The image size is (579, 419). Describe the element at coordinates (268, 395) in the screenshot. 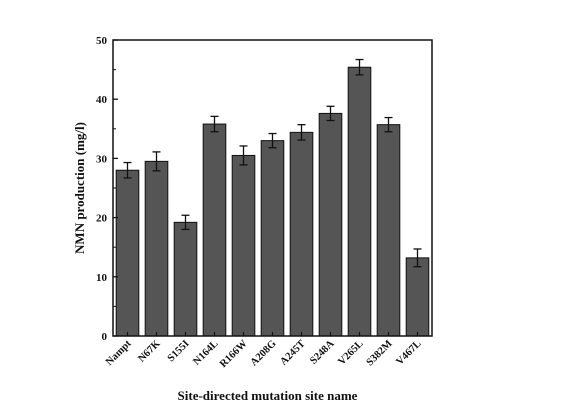

I see `x-axis-title: Site-directed mutation site name` at that location.